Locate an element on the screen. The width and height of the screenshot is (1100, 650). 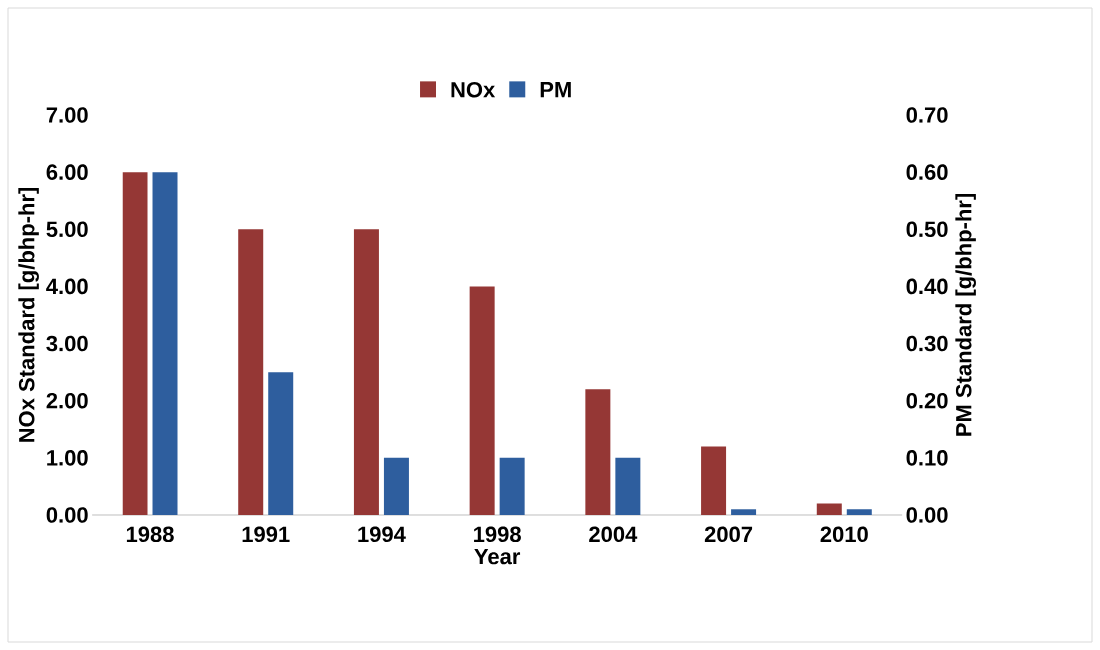
y-tick-label: 1.00 is located at coordinates (67, 458).